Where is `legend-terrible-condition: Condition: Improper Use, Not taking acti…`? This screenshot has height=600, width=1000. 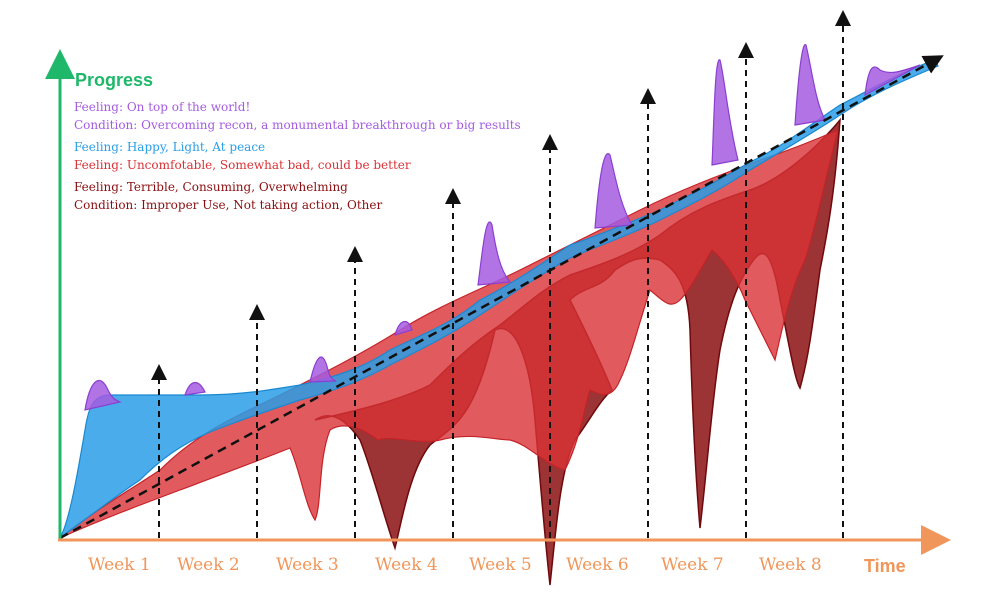
legend-terrible-condition: Condition: Improper Use, Not taking acti… is located at coordinates (228, 205).